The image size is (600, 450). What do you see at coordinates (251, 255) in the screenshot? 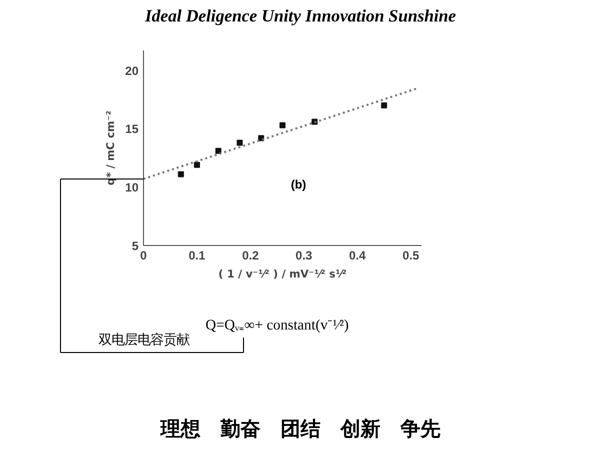
I see `x-tick-label: 0.2` at bounding box center [251, 255].